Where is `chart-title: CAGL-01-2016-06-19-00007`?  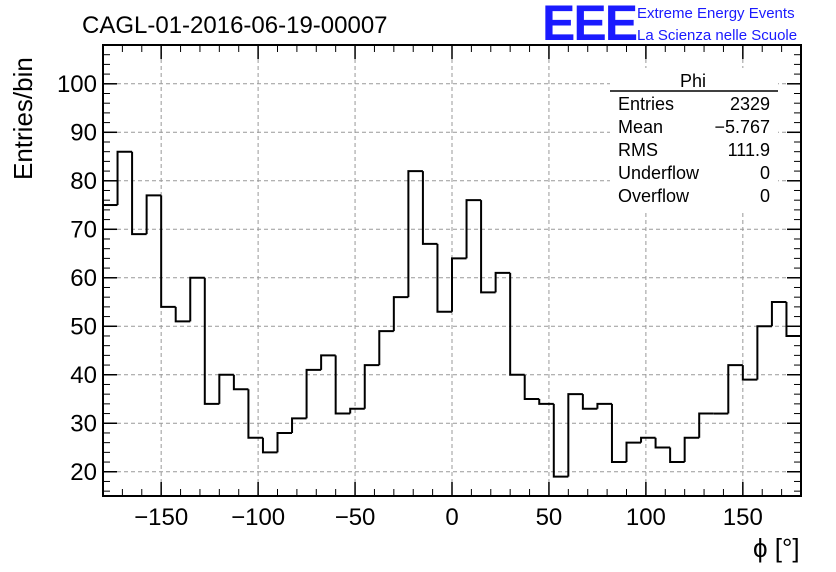 chart-title: CAGL-01-2016-06-19-00007 is located at coordinates (235, 25).